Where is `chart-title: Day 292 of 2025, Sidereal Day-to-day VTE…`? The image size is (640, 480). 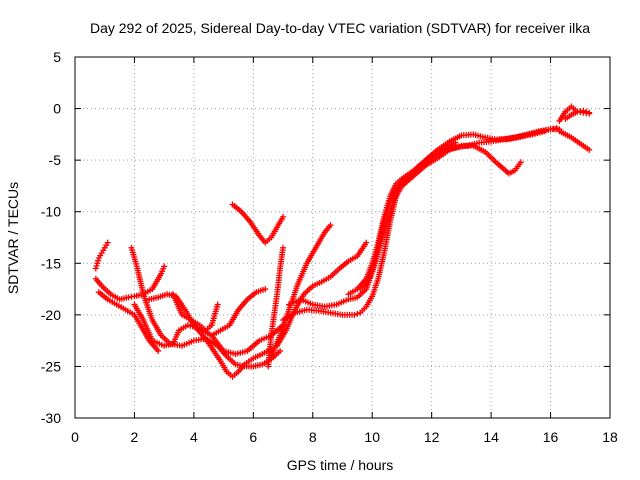 chart-title: Day 292 of 2025, Sidereal Day-to-day VTE… is located at coordinates (340, 28).